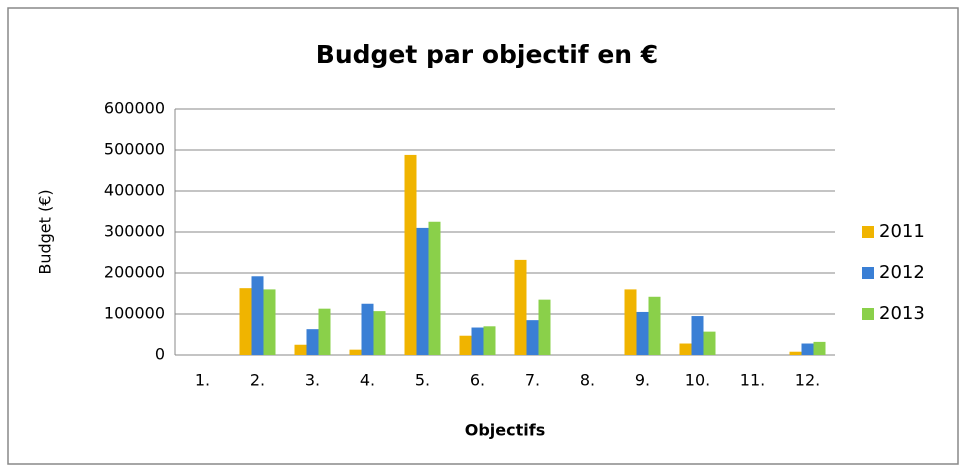  What do you see at coordinates (312, 380) in the screenshot?
I see `x-tick-label: 3.` at bounding box center [312, 380].